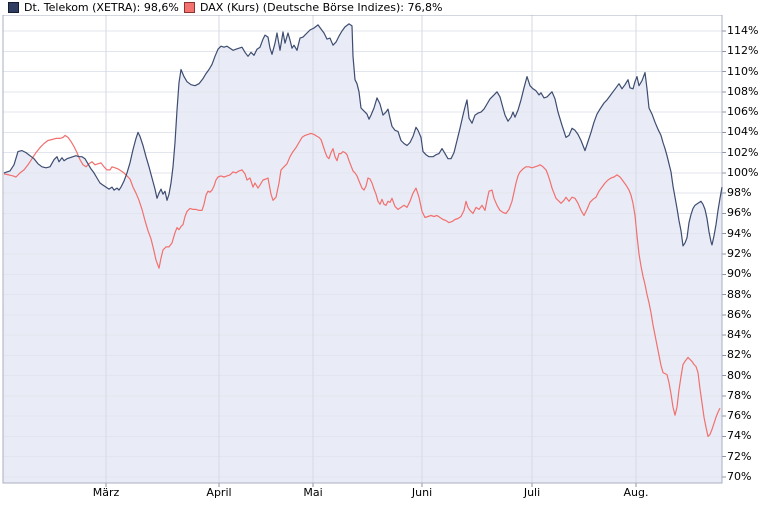 The width and height of the screenshot is (760, 517). What do you see at coordinates (636, 492) in the screenshot?
I see `x-axis-label: Aug.` at bounding box center [636, 492].